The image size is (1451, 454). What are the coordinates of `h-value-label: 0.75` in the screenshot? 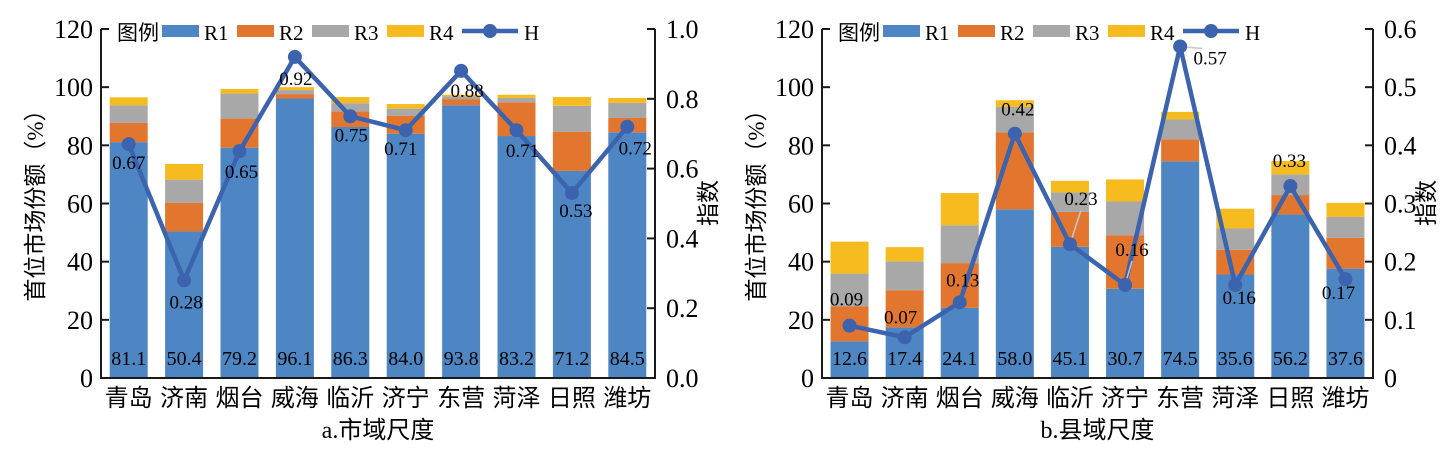 It's located at (351, 135).